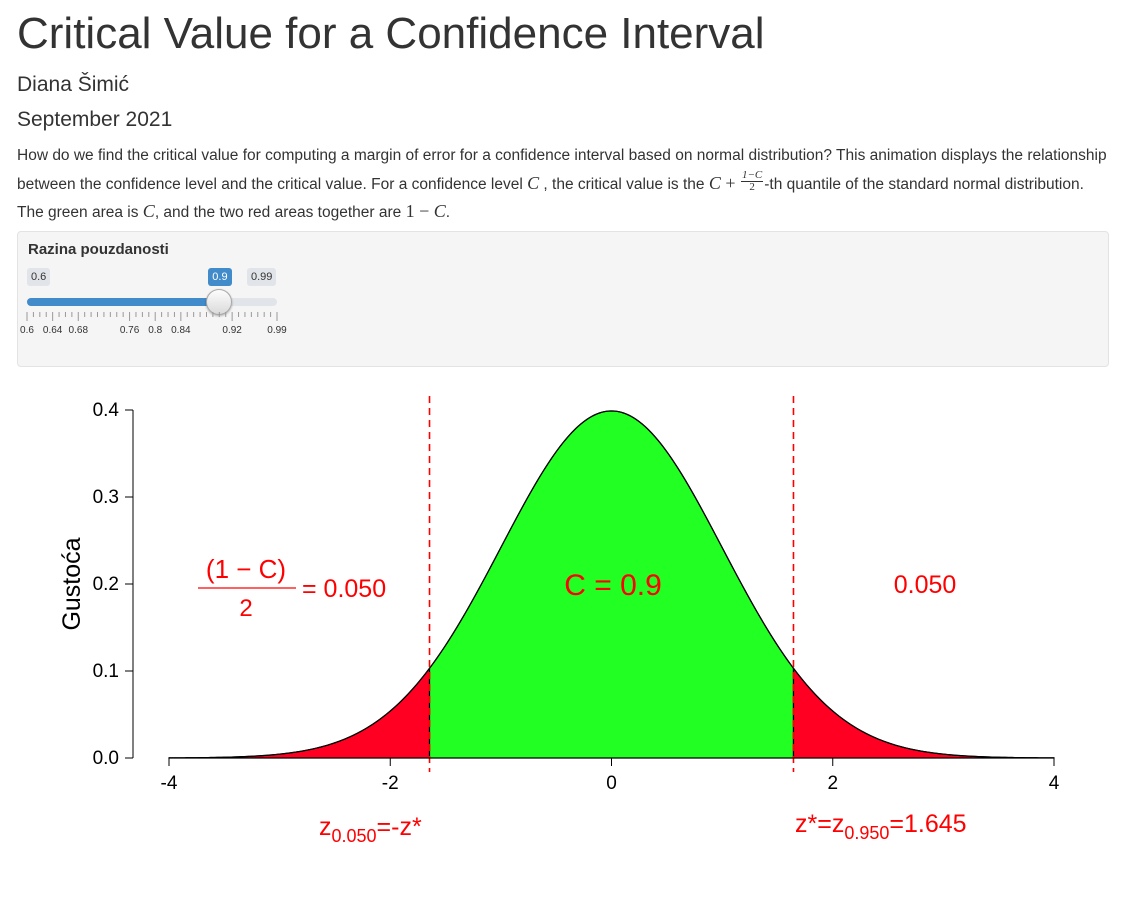 This screenshot has height=909, width=1121. I want to click on slider-value-label: 0.9, so click(220, 277).